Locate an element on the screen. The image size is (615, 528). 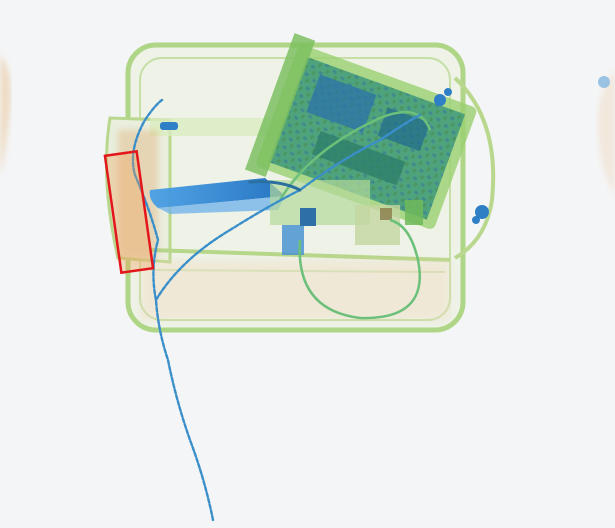
detection-box is located at coordinates (129, 212).